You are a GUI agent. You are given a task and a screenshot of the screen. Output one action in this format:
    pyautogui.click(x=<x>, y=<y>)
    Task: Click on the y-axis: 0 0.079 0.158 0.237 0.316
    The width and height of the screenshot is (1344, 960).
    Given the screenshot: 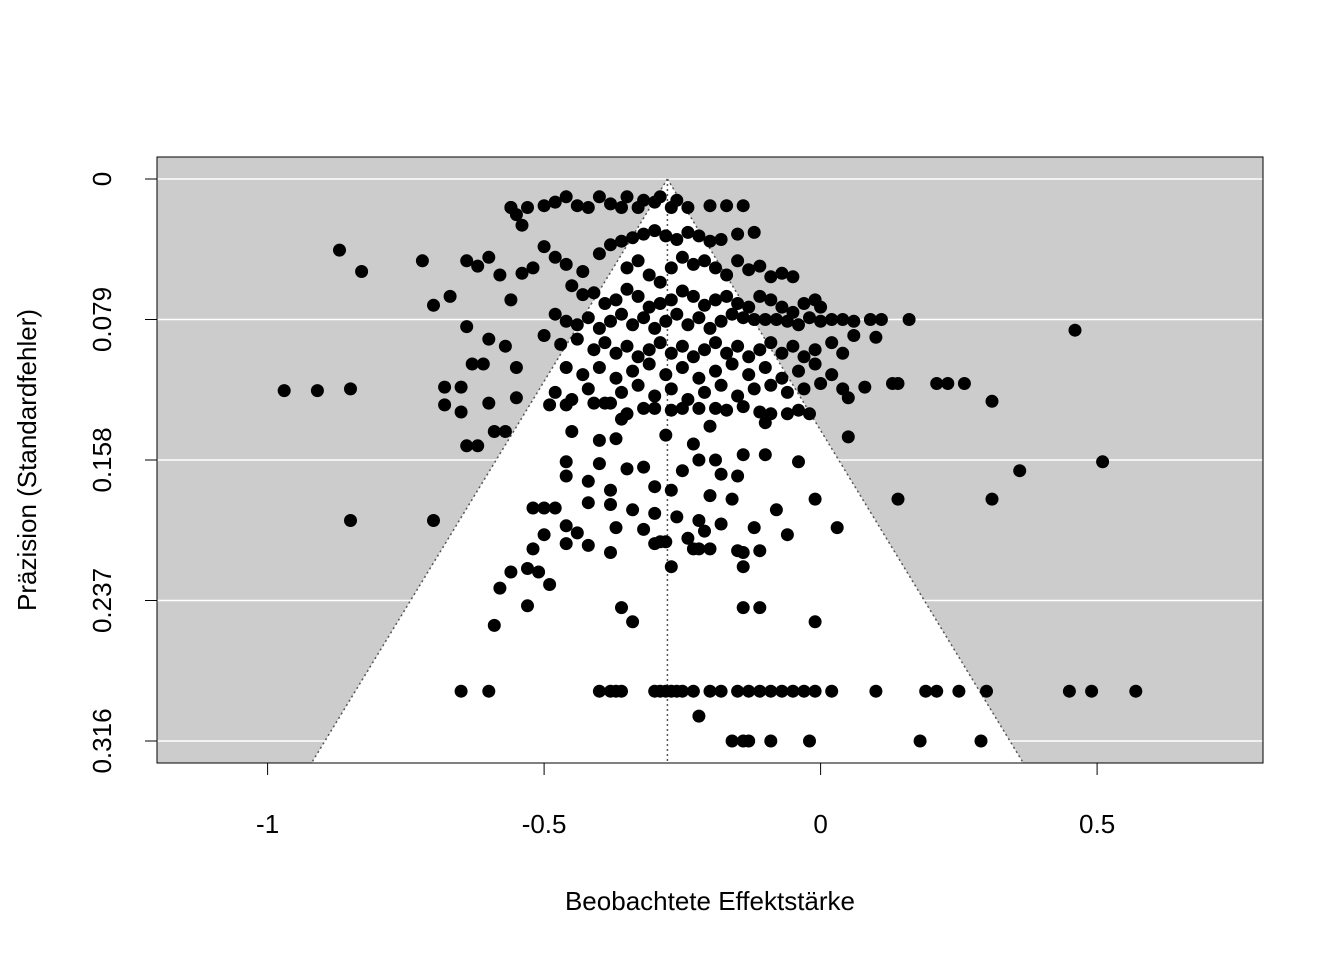 What is the action you would take?
    pyautogui.click(x=122, y=473)
    